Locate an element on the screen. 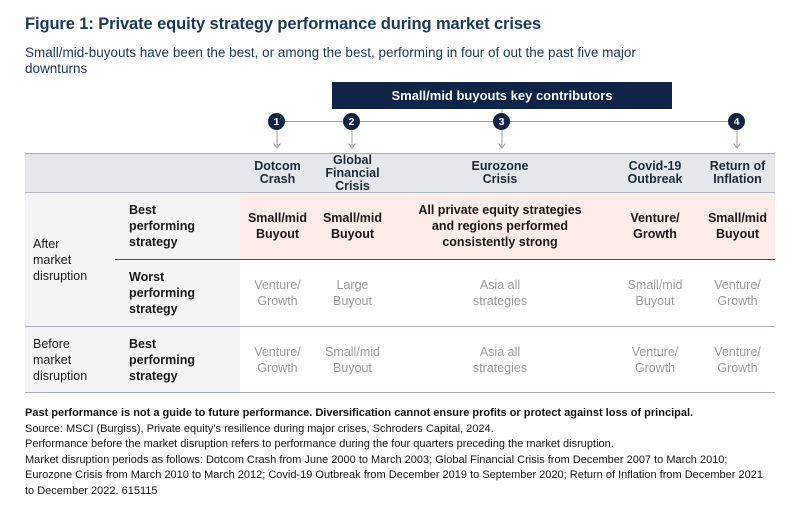 The width and height of the screenshot is (800, 515). cell-before-best-eurozone: Asia all strategies is located at coordinates (500, 359).